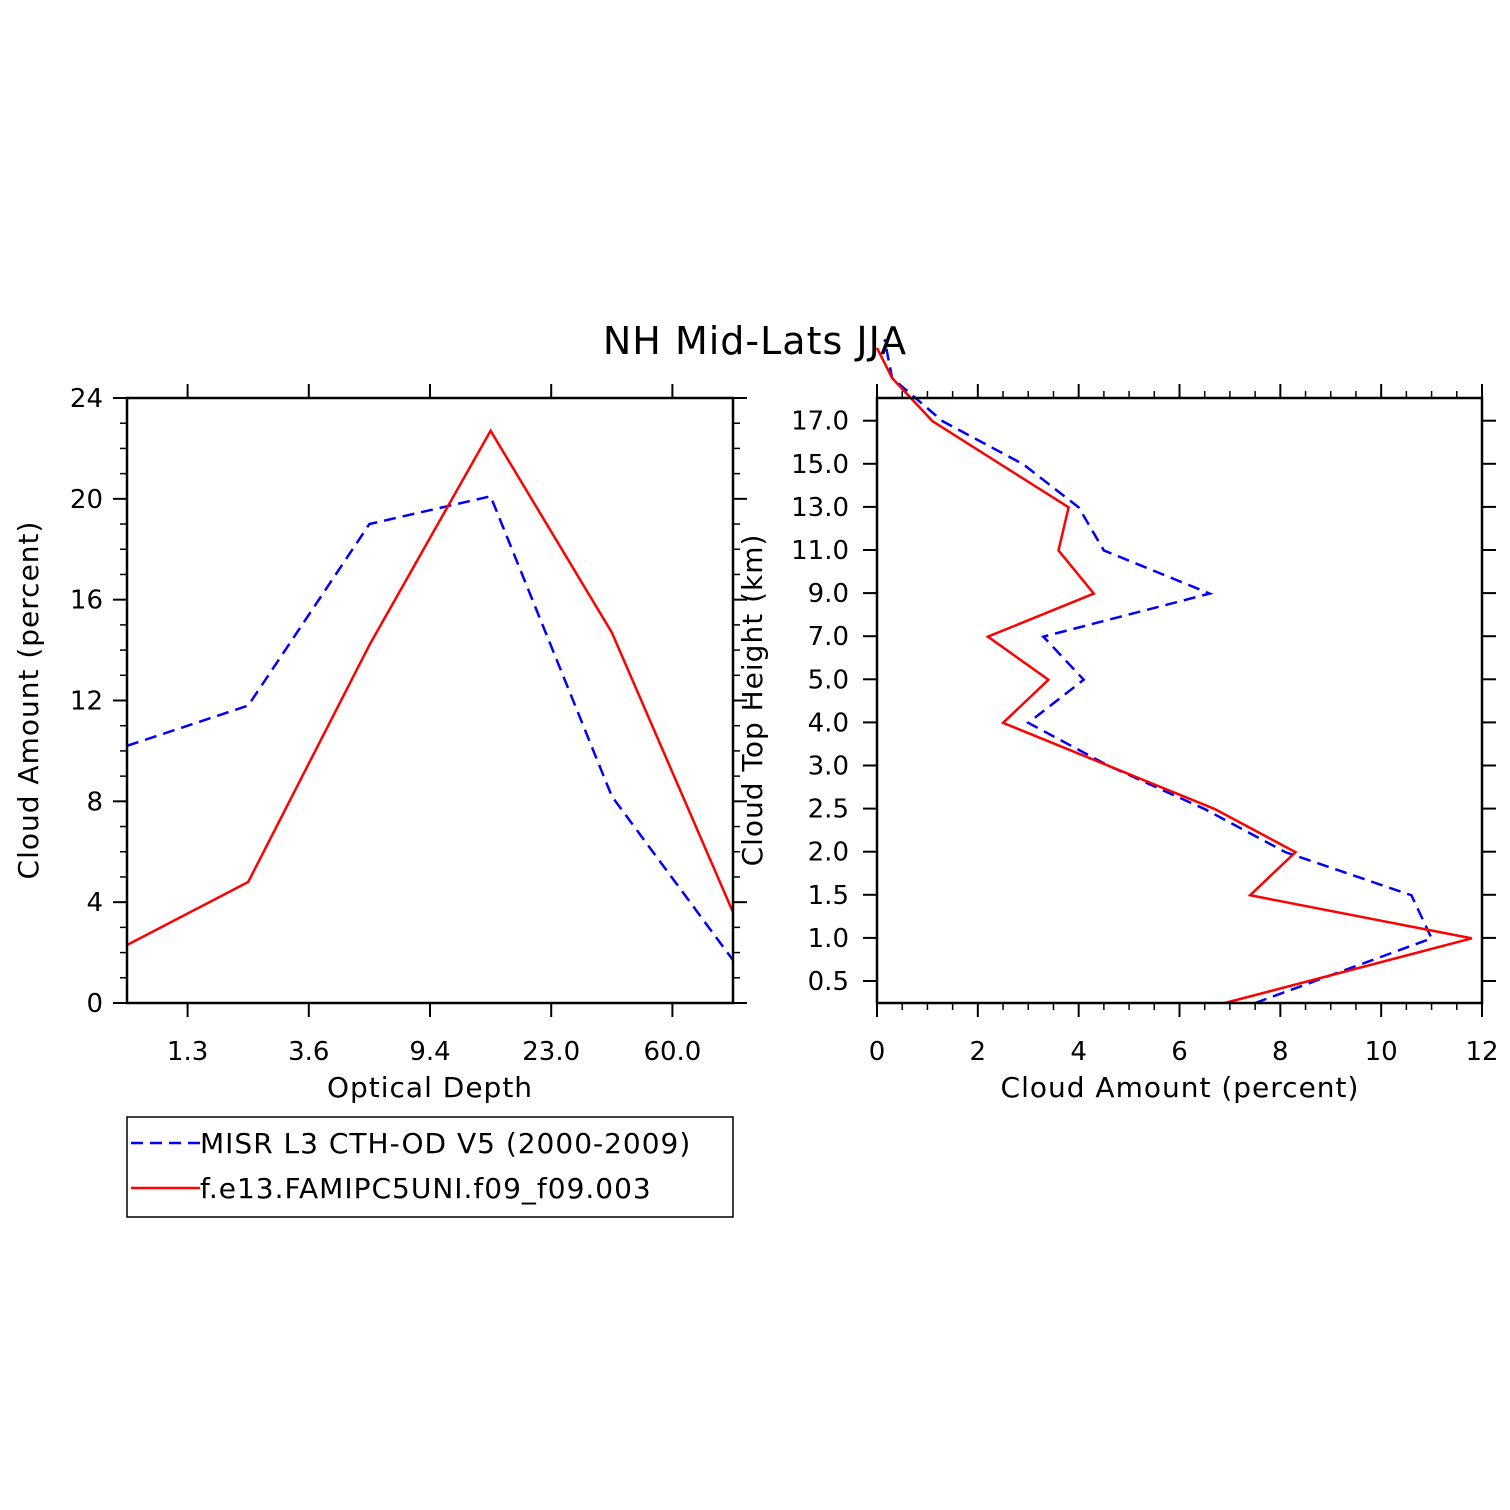 The image size is (1510, 1510). Describe the element at coordinates (28, 700) in the screenshot. I see `left-y-axis-label: Cloud Amount (percent)` at that location.